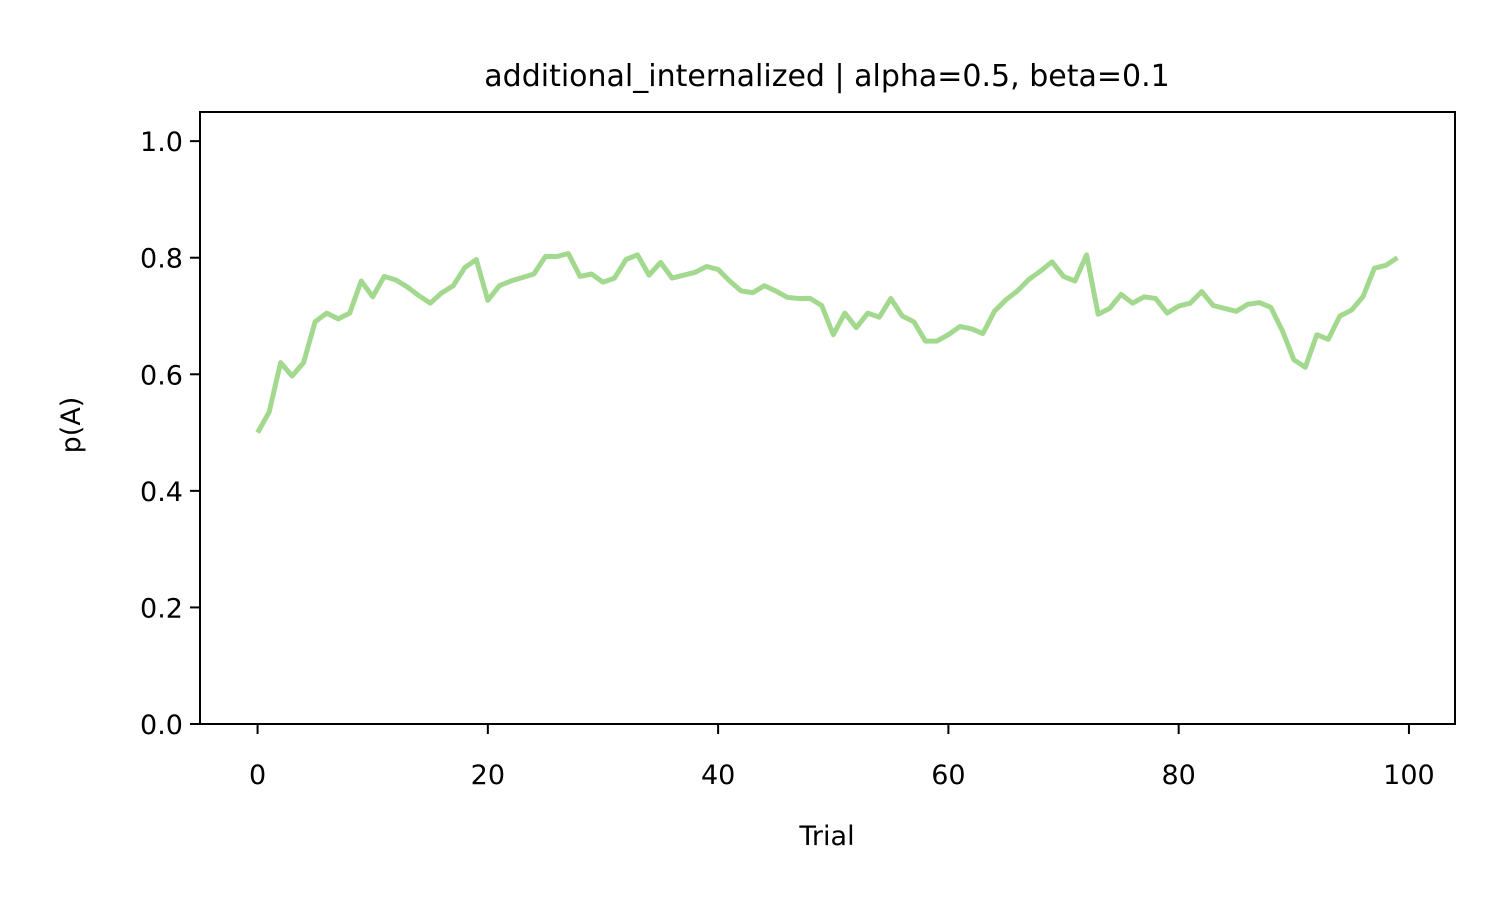 Image resolution: width=1500 pixels, height=900 pixels. What do you see at coordinates (1409, 775) in the screenshot?
I see `x-tick-label: 100` at bounding box center [1409, 775].